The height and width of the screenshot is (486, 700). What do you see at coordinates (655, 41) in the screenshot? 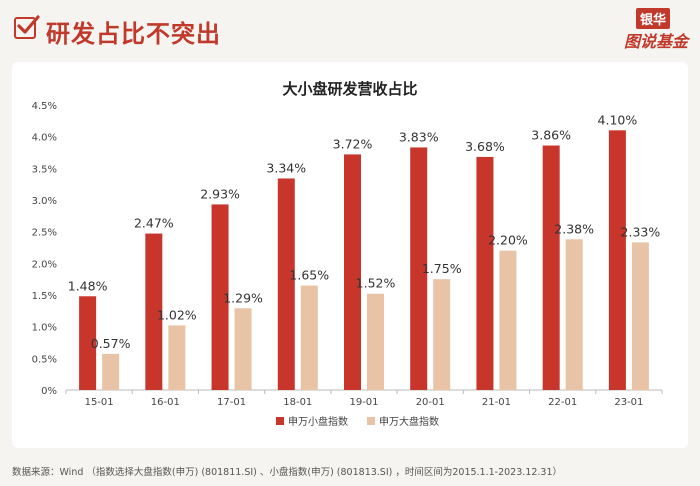
I see `logo-bottom-text: 图说基金` at bounding box center [655, 41].